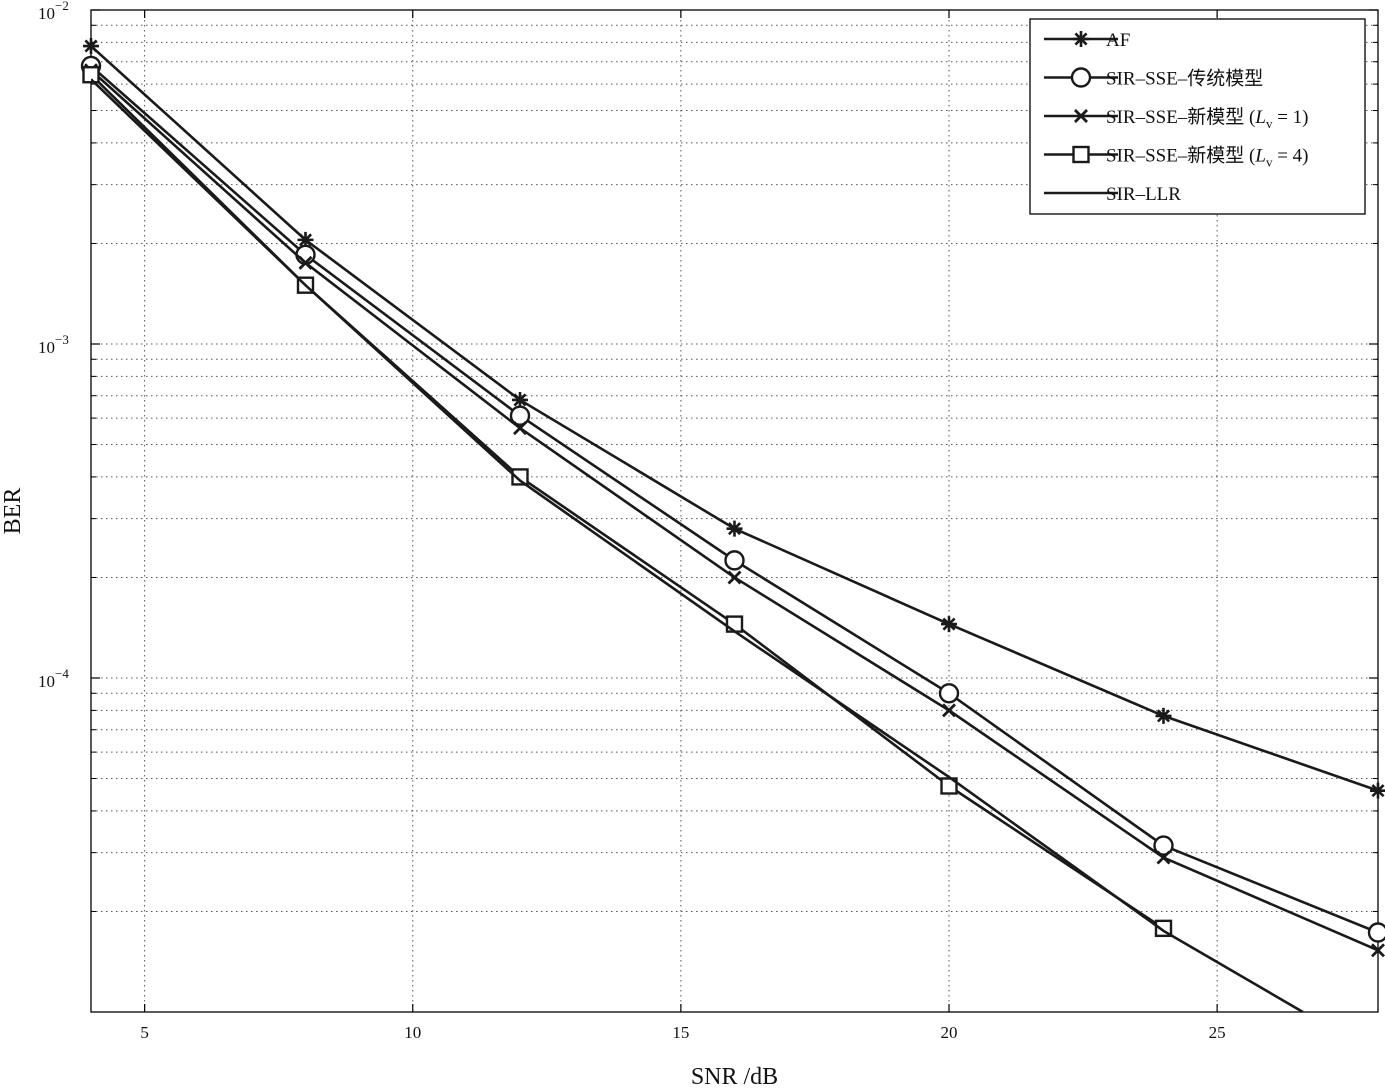  What do you see at coordinates (1081, 154) in the screenshot?
I see `legend-marker-square` at bounding box center [1081, 154].